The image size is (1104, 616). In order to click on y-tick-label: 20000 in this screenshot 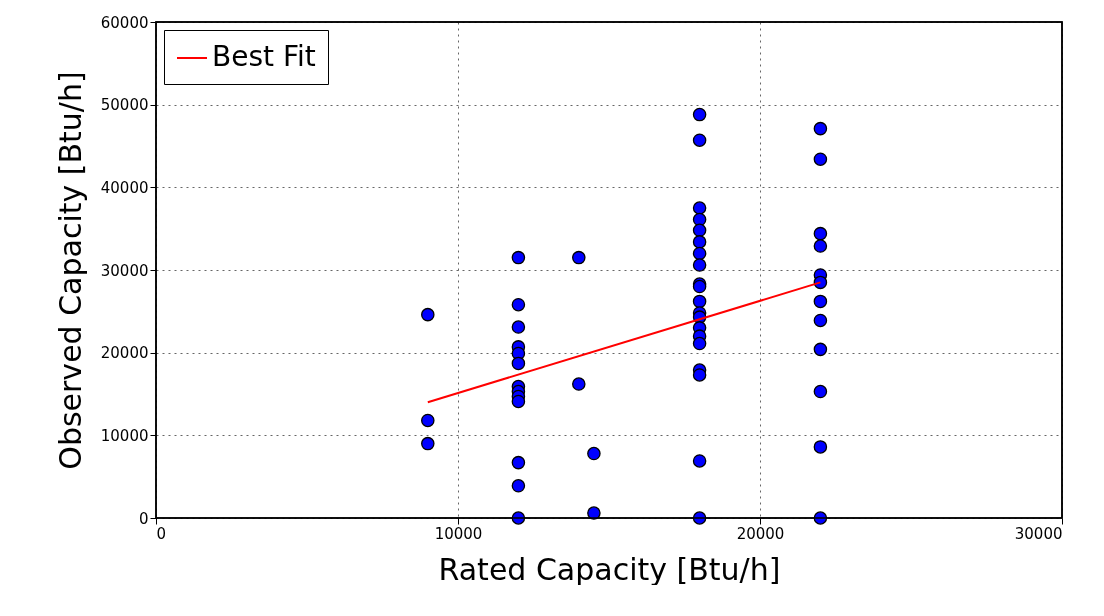, I will do `click(124, 353)`.